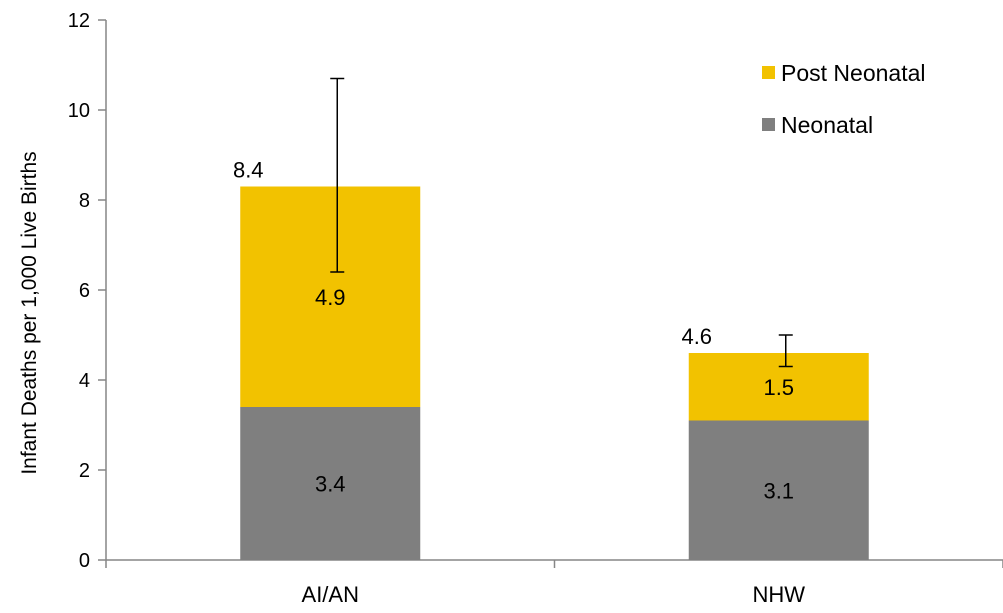  Describe the element at coordinates (696, 336) in the screenshot. I see `total-value-label: 4.6` at that location.